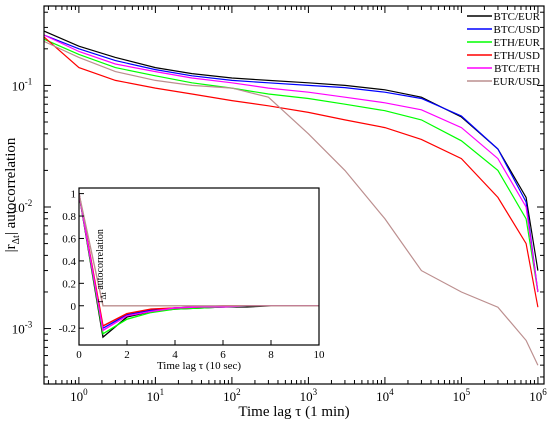 The image size is (550, 428). I want to click on inset-y-tick-label: 0.8, so click(69, 217).